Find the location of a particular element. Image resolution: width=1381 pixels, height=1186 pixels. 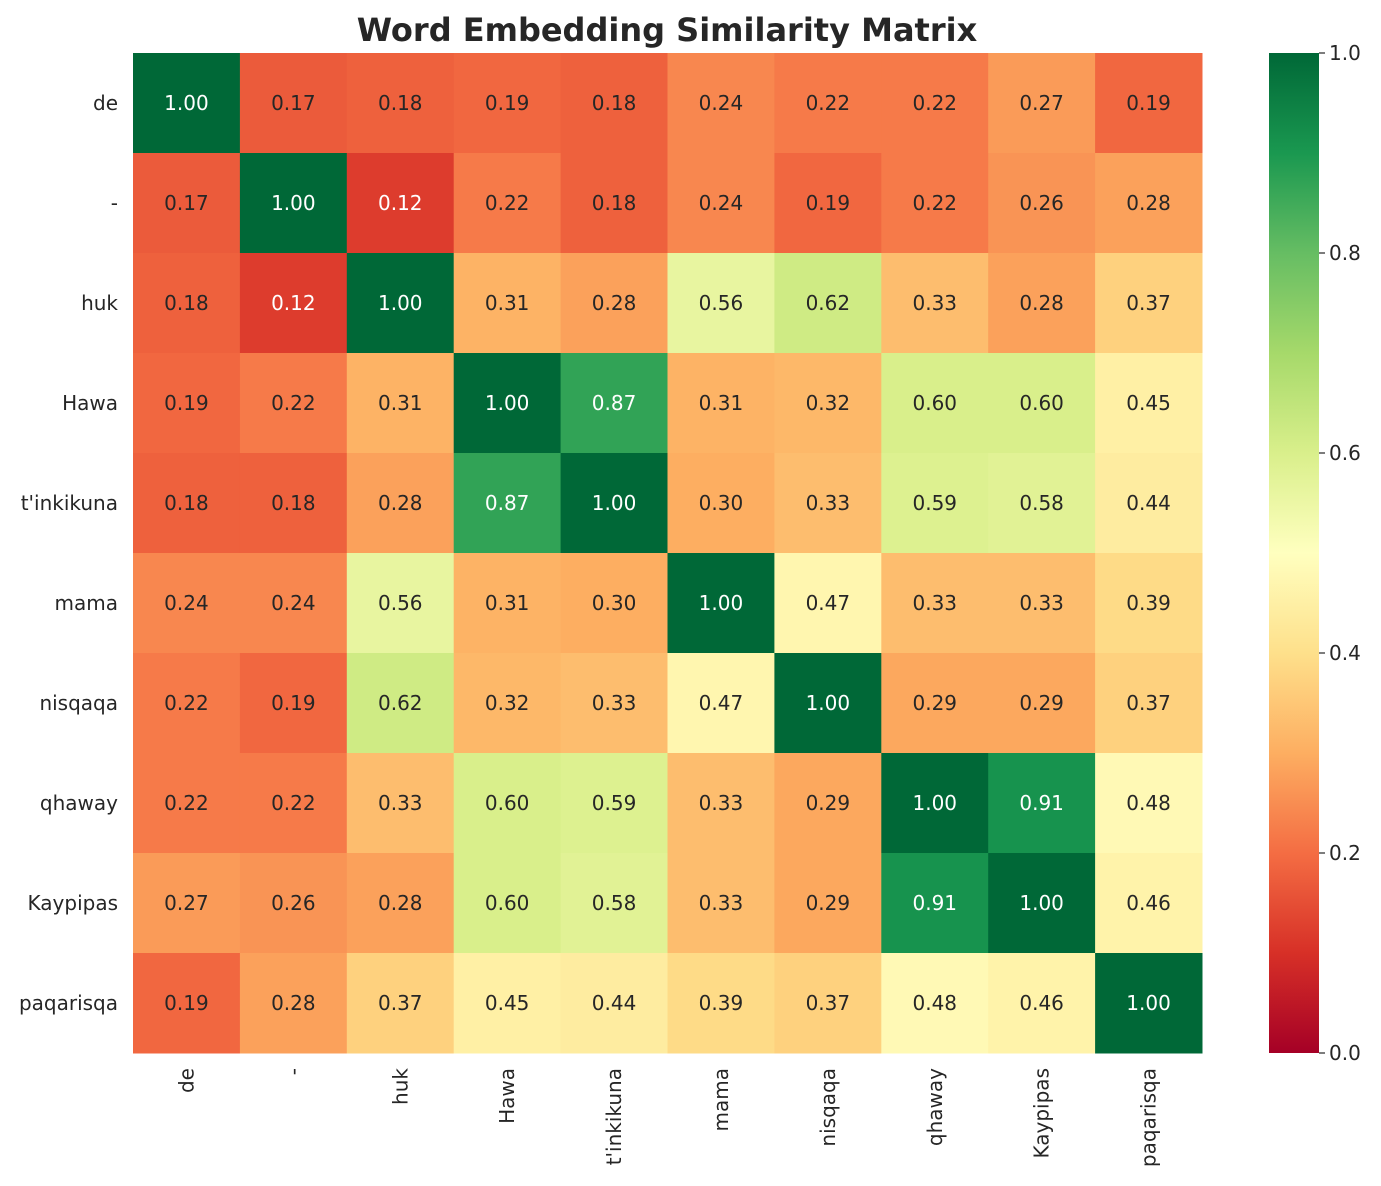

cell-value-label: 0.87 is located at coordinates (614, 403).